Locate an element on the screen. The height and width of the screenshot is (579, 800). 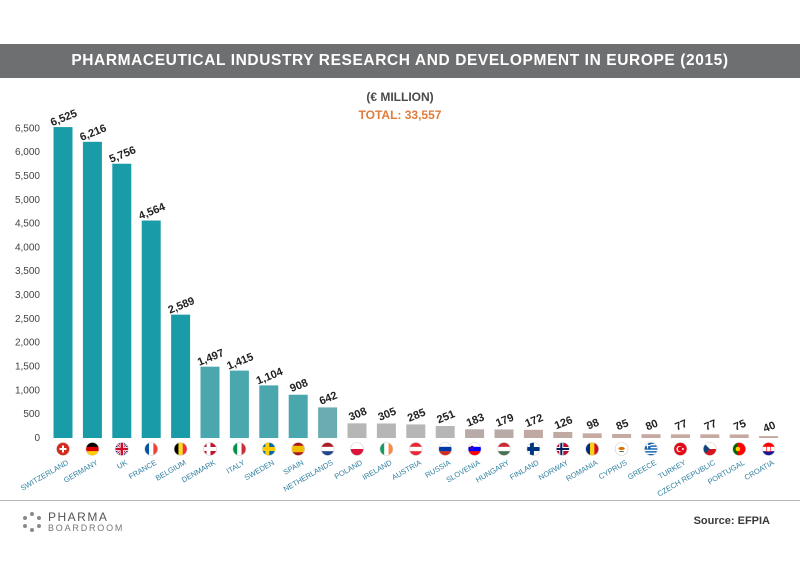
denmark-flag-icon is located at coordinates (210, 449).